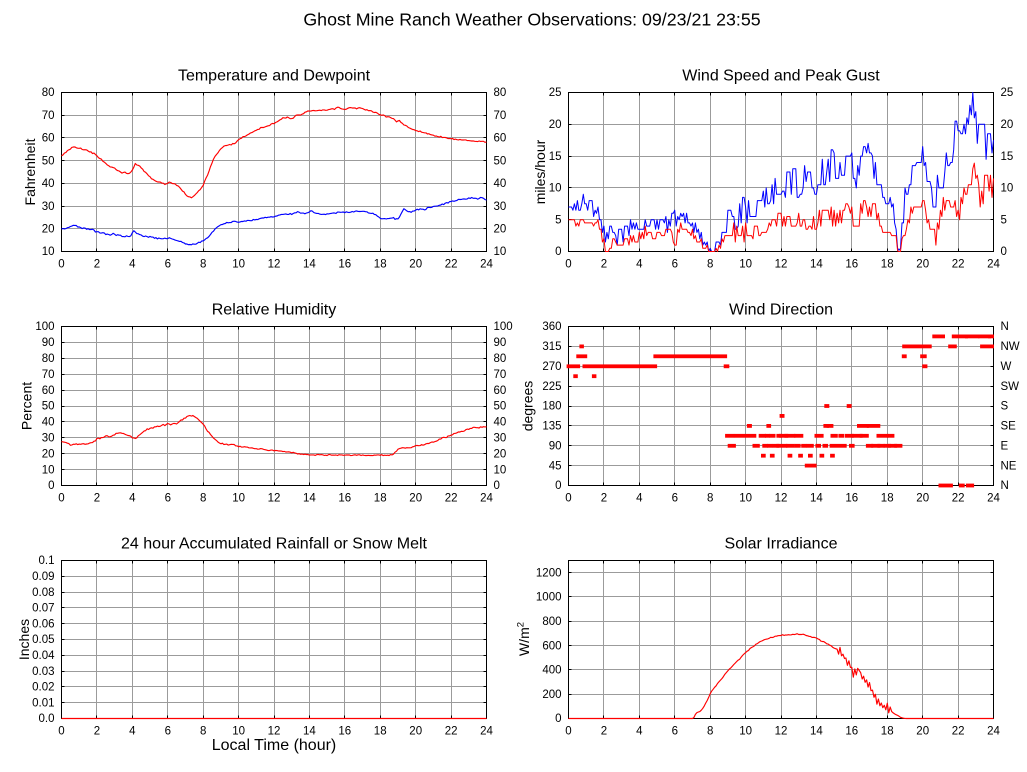  Describe the element at coordinates (551, 387) in the screenshot. I see `svg-text: 225` at that location.